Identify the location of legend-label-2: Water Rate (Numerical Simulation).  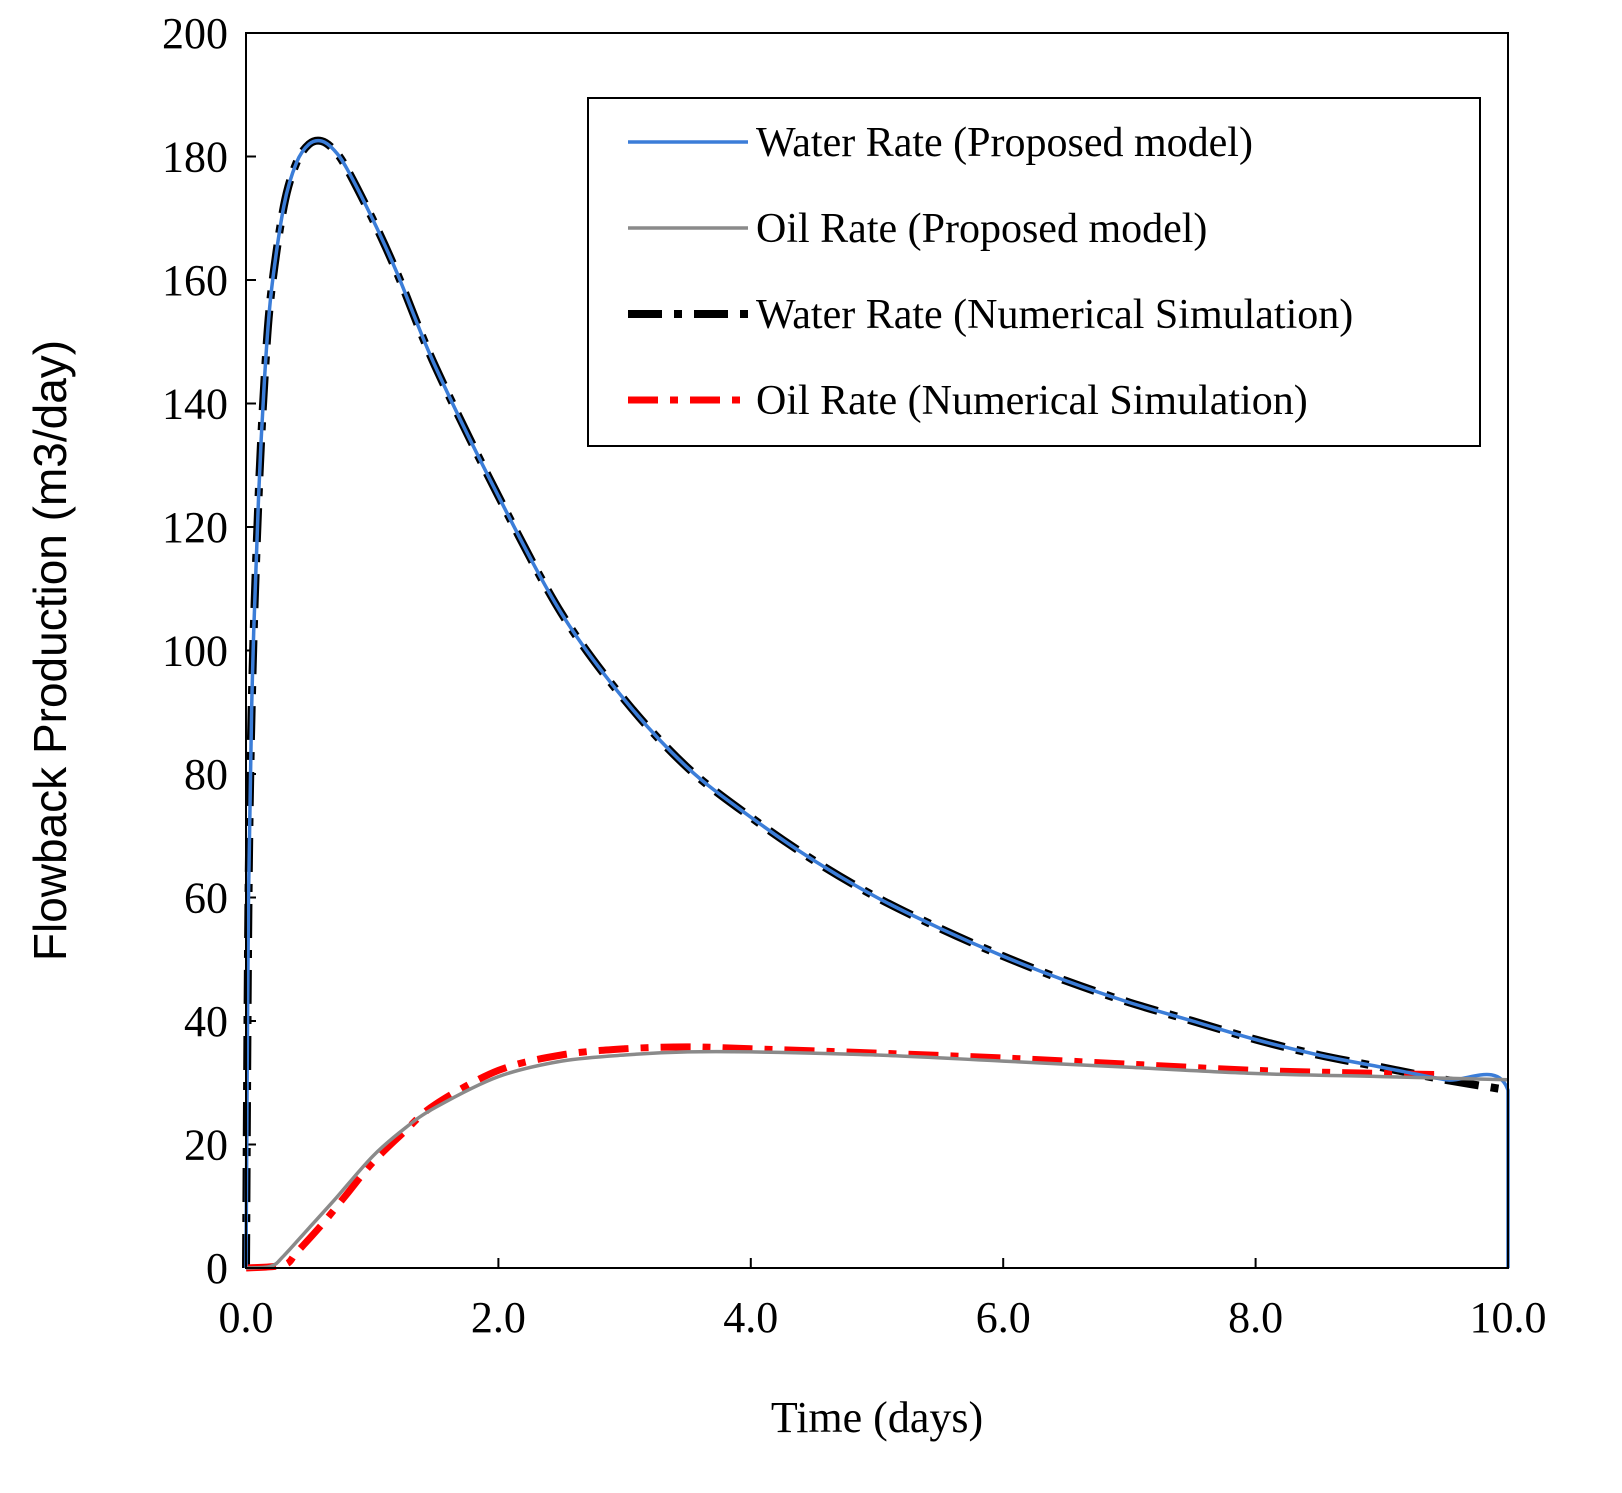
(1054, 315).